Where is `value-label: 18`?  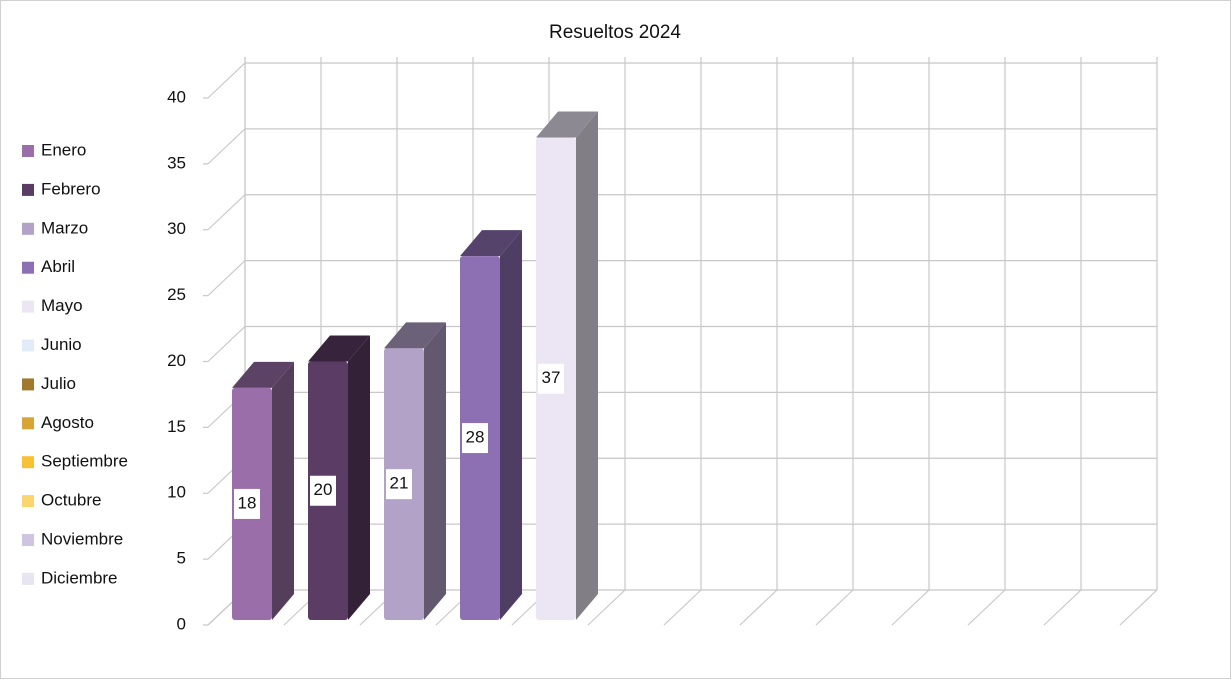 value-label: 18 is located at coordinates (247, 502).